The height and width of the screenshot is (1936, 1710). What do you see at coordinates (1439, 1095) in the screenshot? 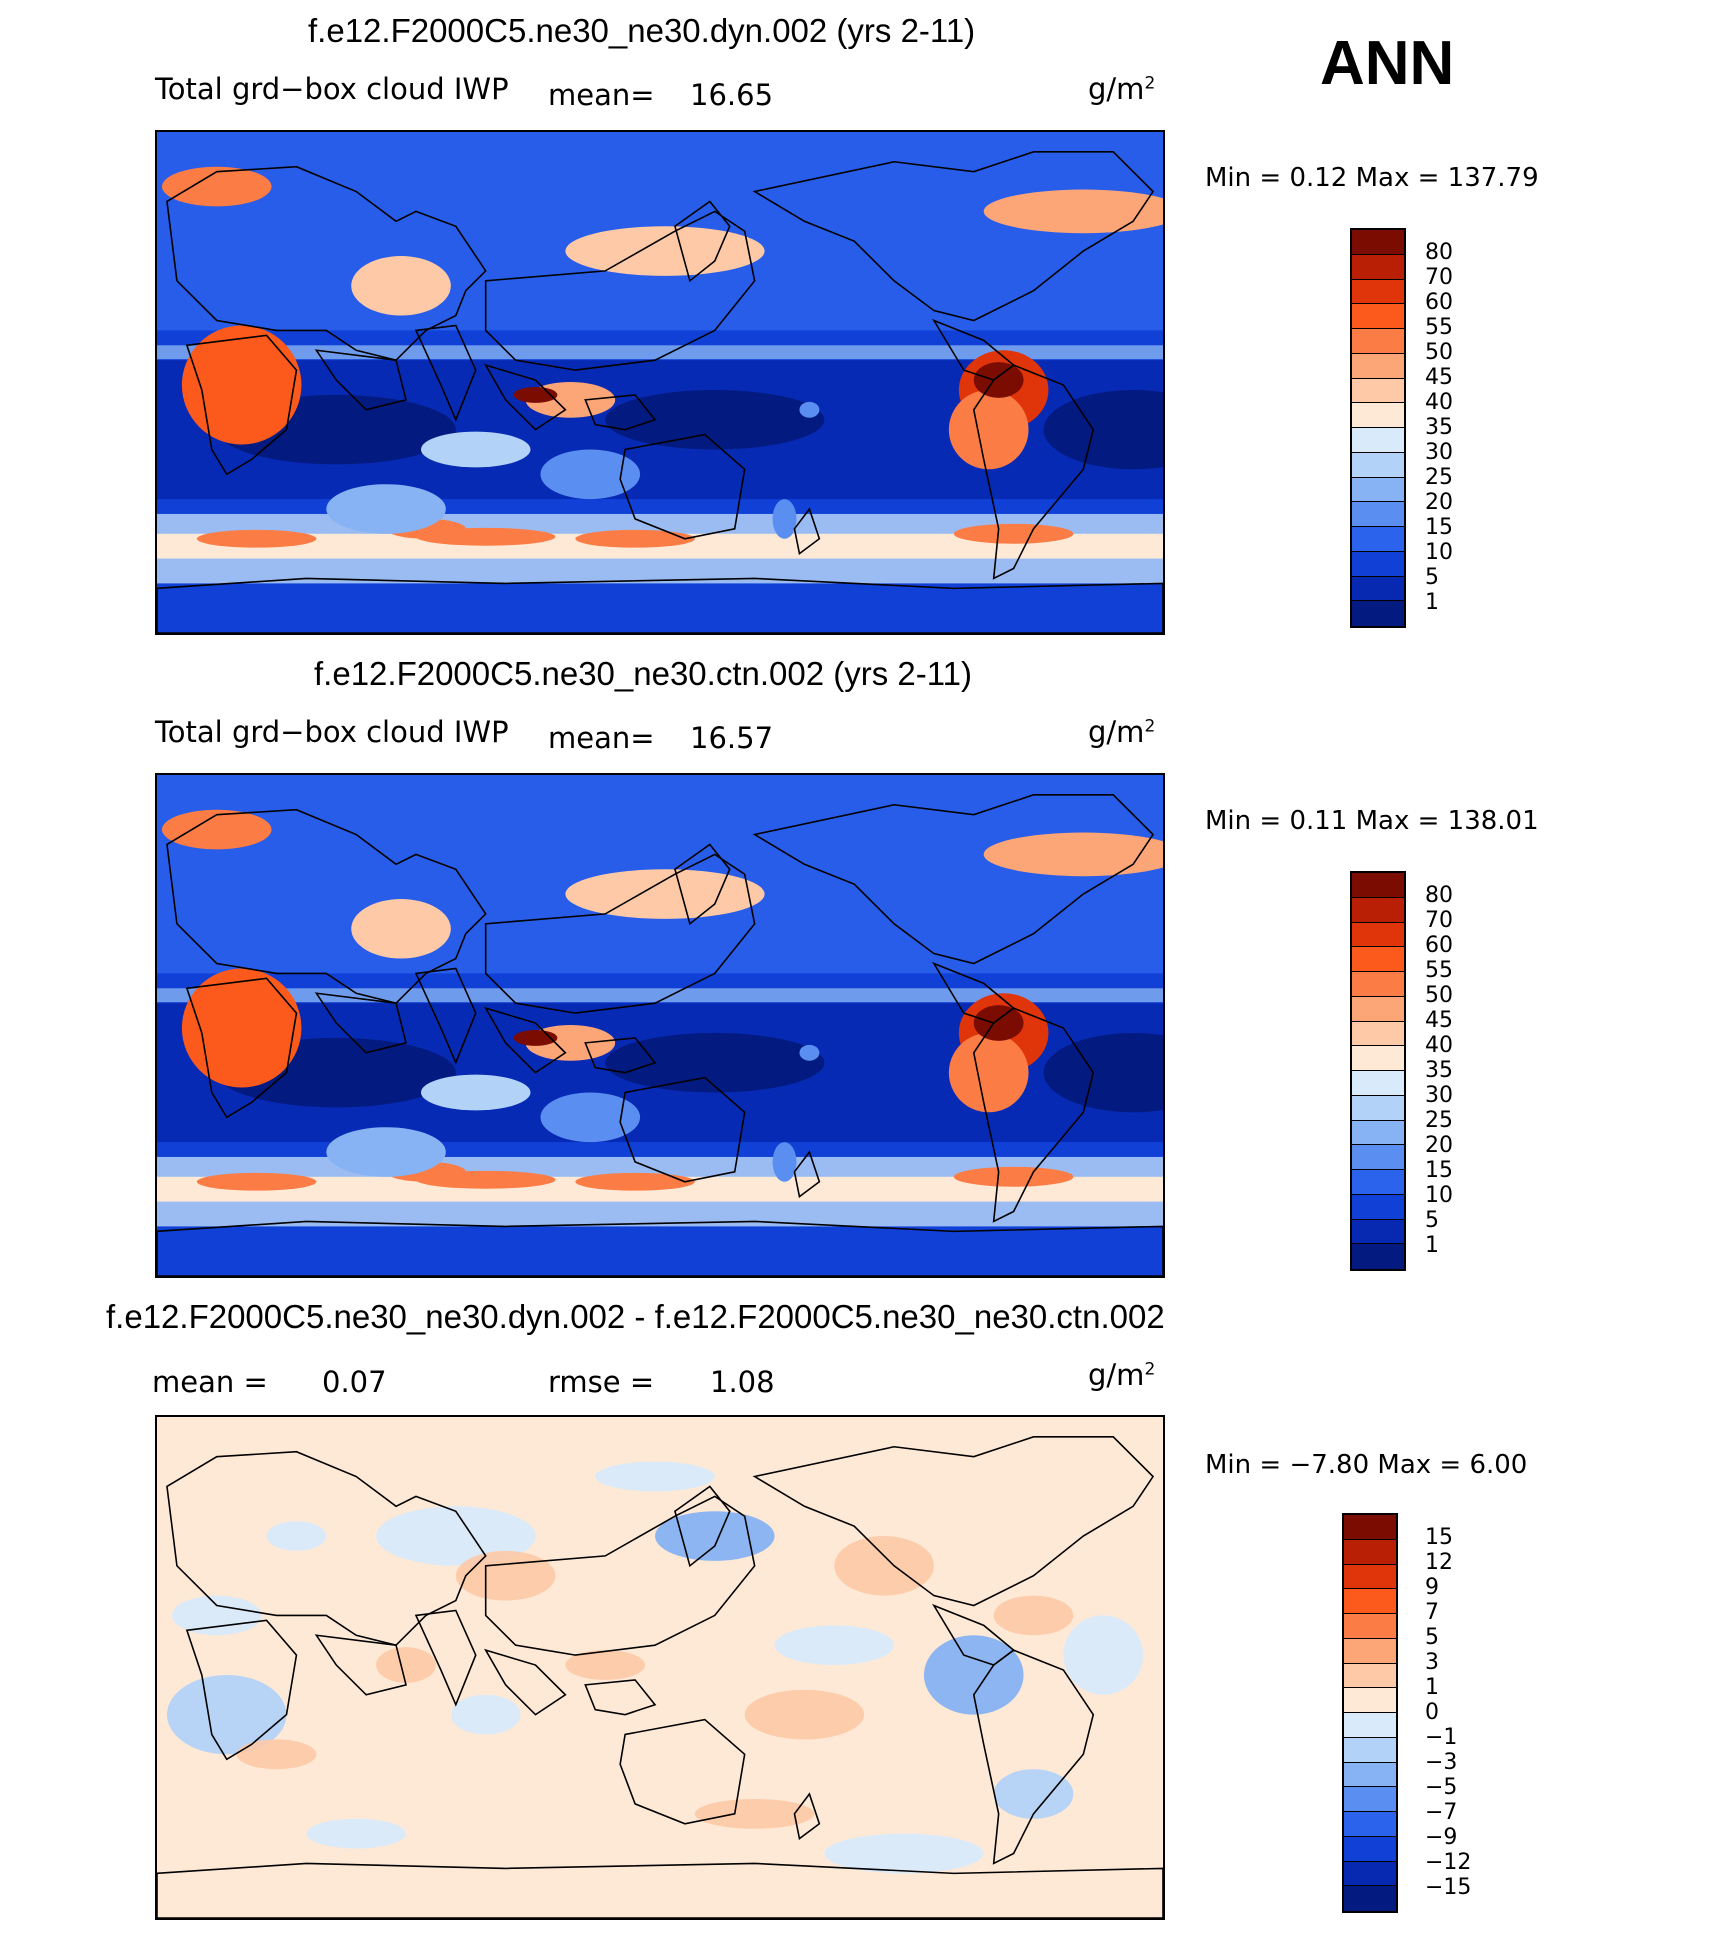
I see `colorbar-tick-label: 30` at bounding box center [1439, 1095].